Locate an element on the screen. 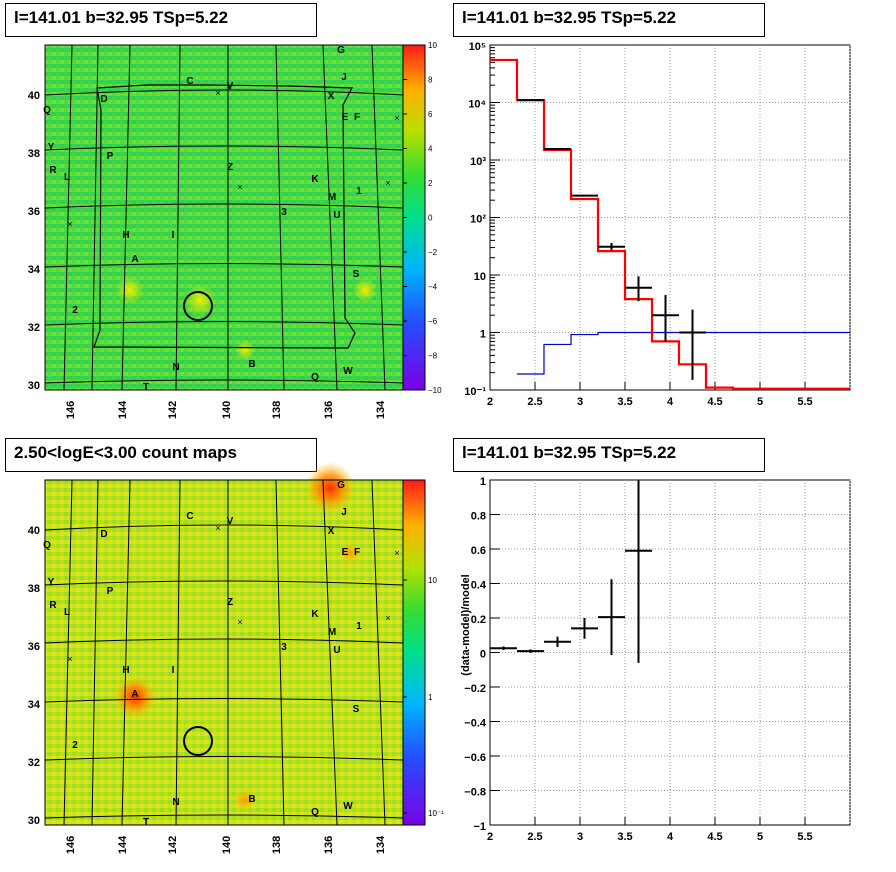  map-x-tick-label: 142 is located at coordinates (173, 410).